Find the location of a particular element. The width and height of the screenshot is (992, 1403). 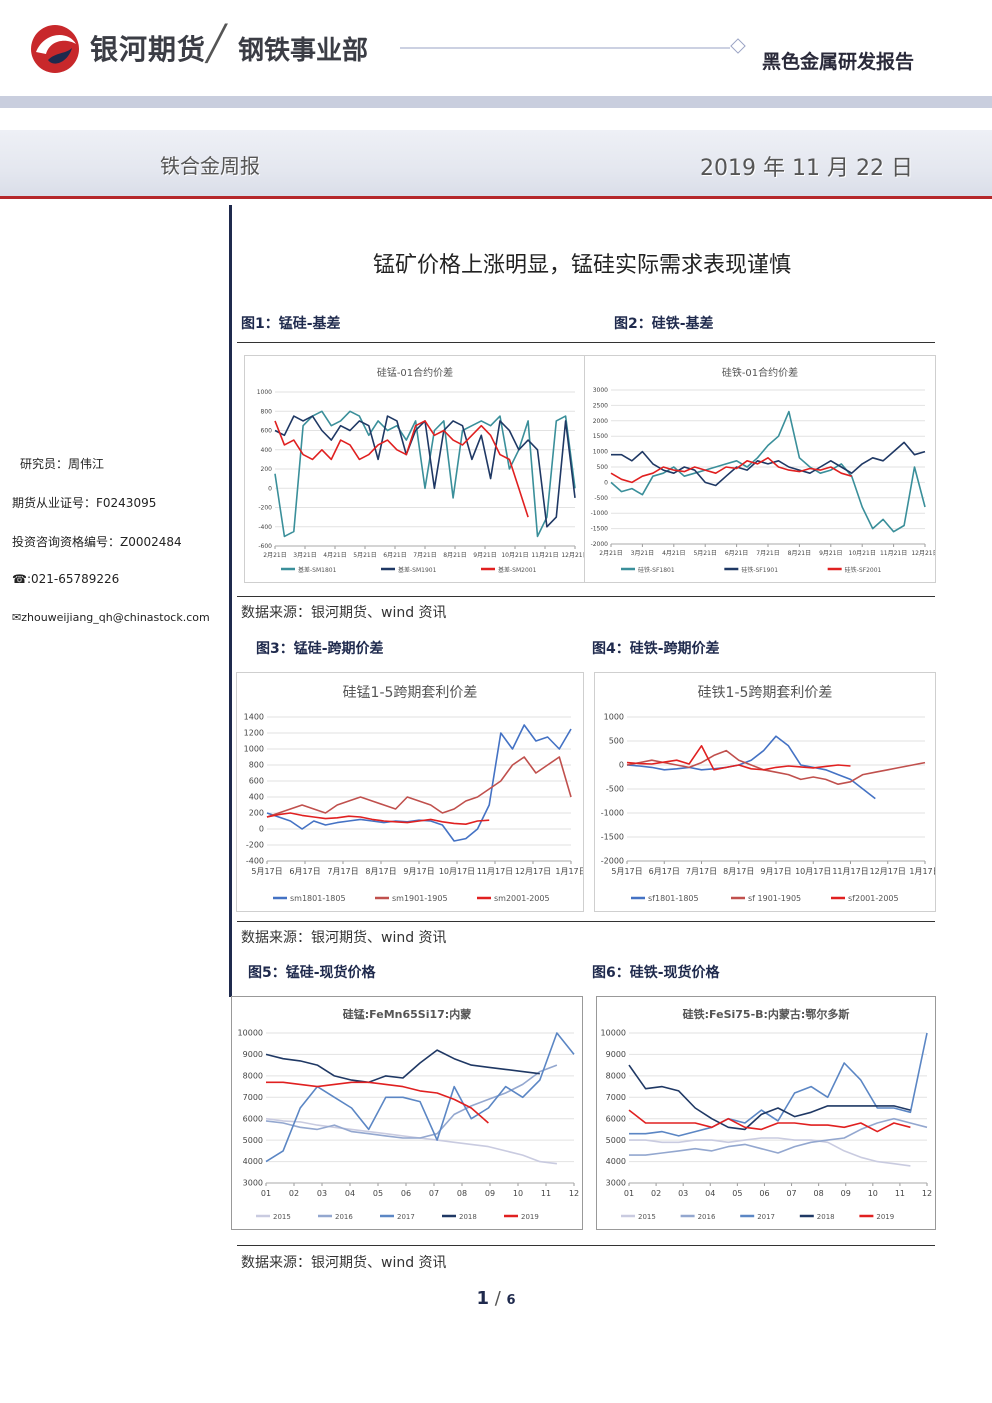

figure-4-title: 图4：硅铁-跨期价差 is located at coordinates (656, 649).